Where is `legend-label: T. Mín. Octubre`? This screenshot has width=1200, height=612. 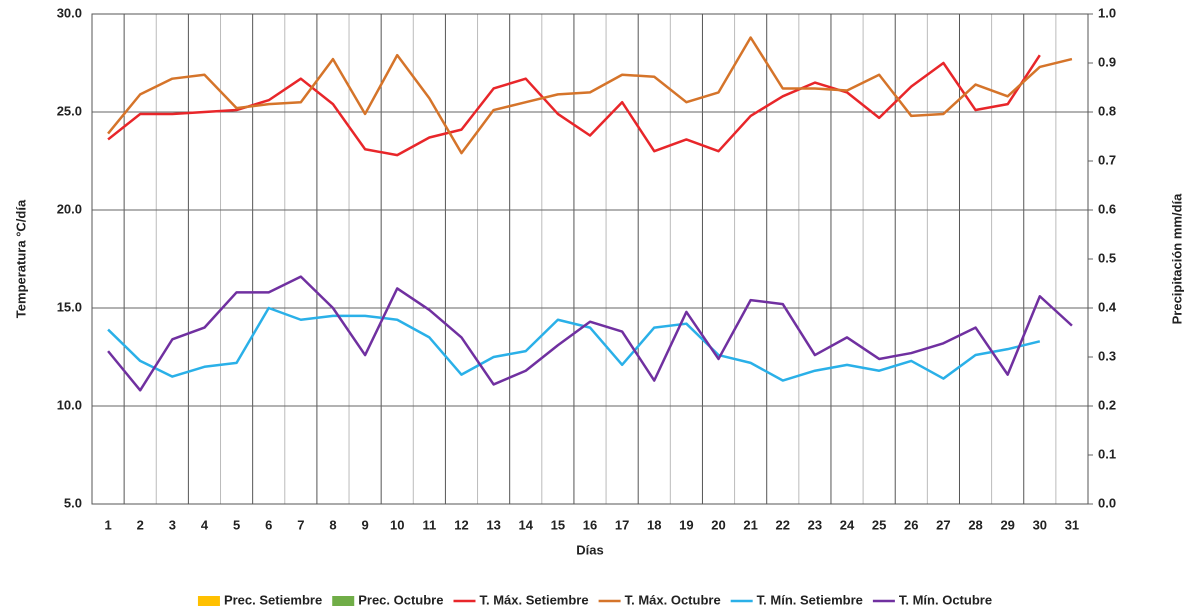
legend-label: T. Mín. Octubre is located at coordinates (945, 599).